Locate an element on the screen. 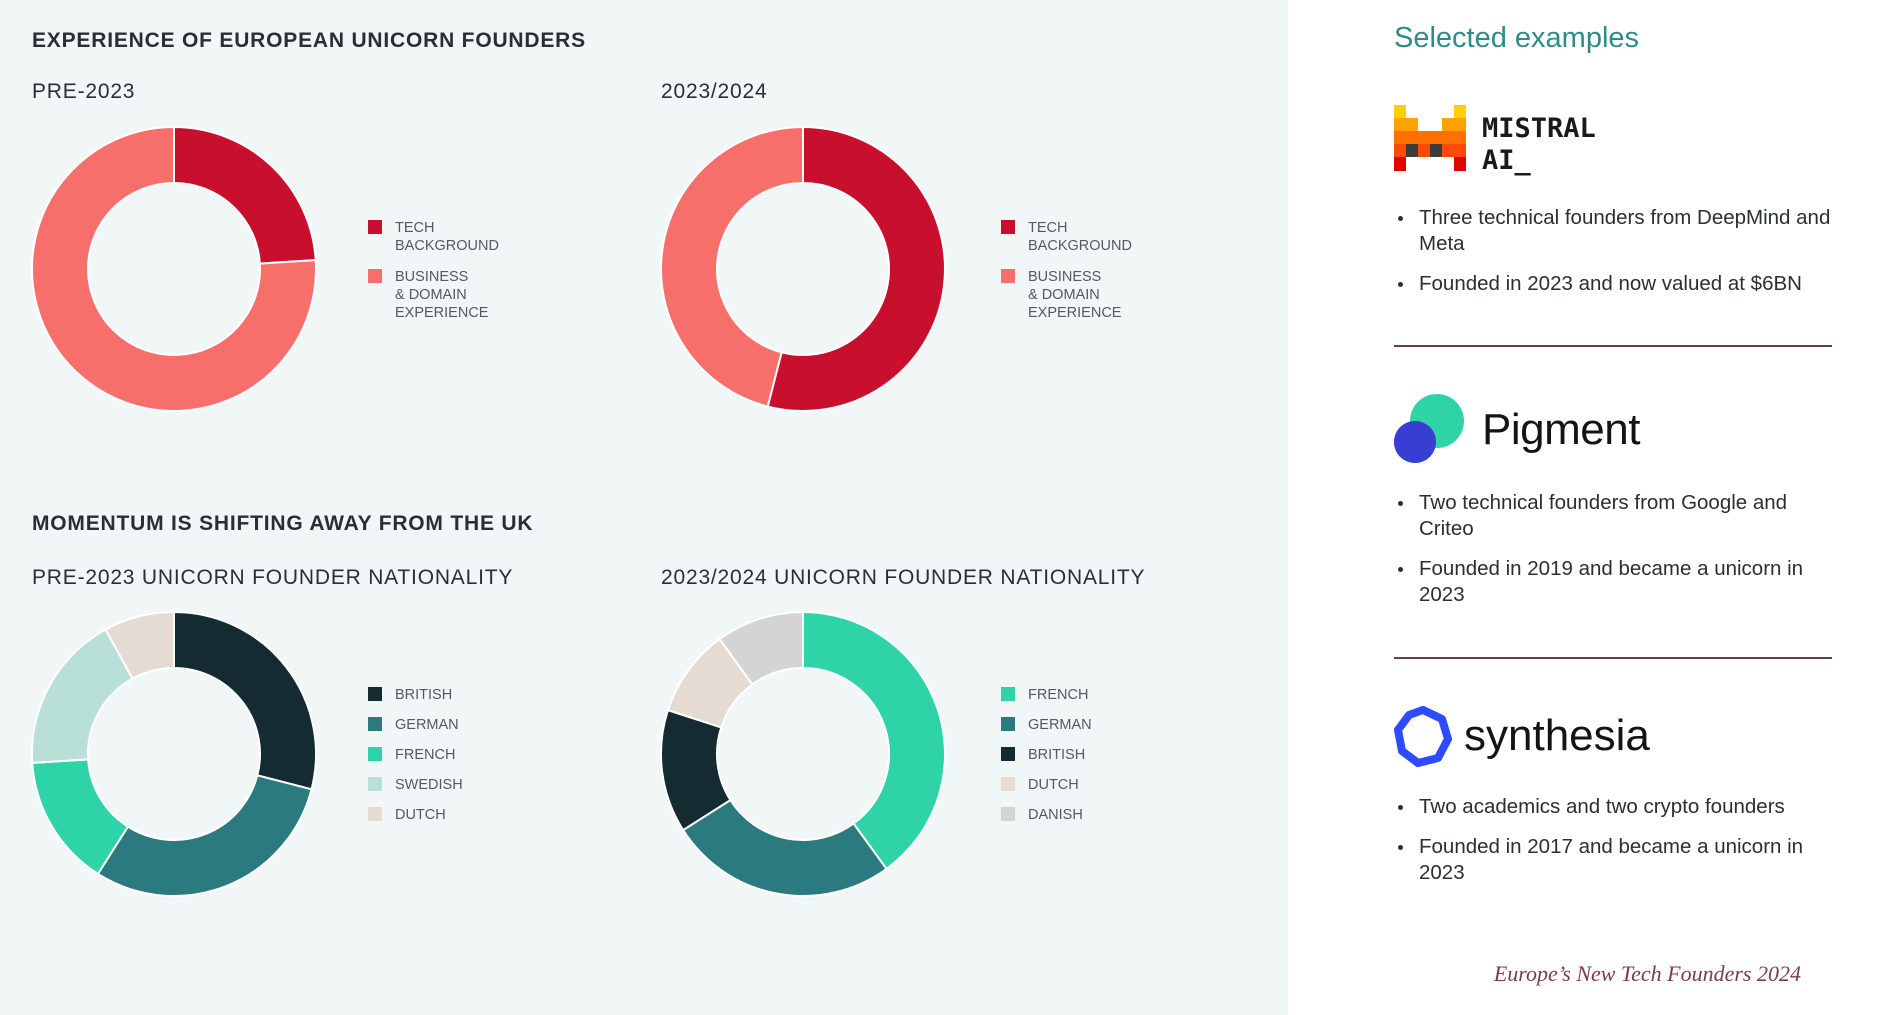  mistral-pixel-m-icon is located at coordinates (1430, 138).